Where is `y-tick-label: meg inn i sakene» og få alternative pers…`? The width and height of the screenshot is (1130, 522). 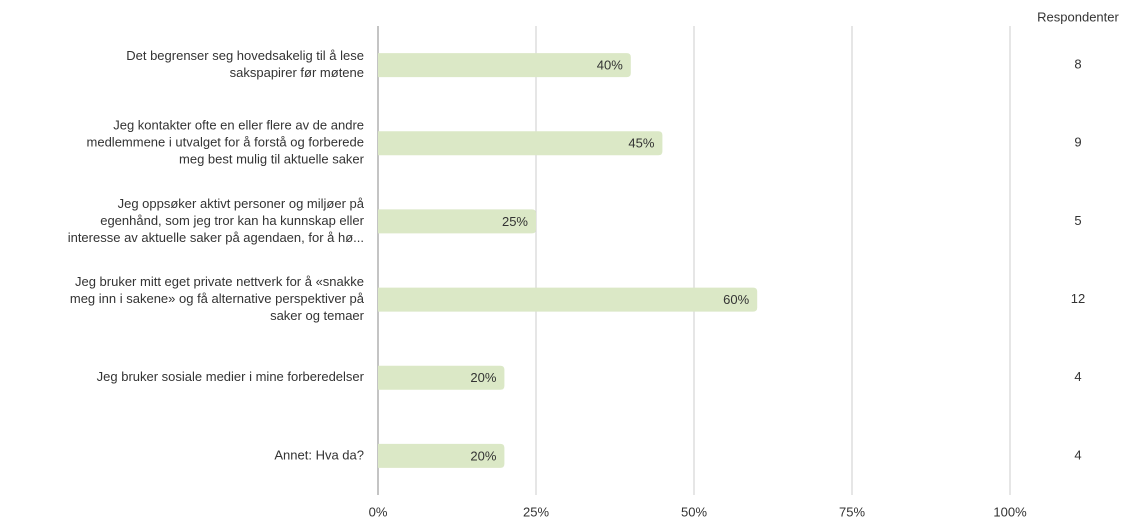
y-tick-label: meg inn i sakene» og få alternative pers… is located at coordinates (217, 298).